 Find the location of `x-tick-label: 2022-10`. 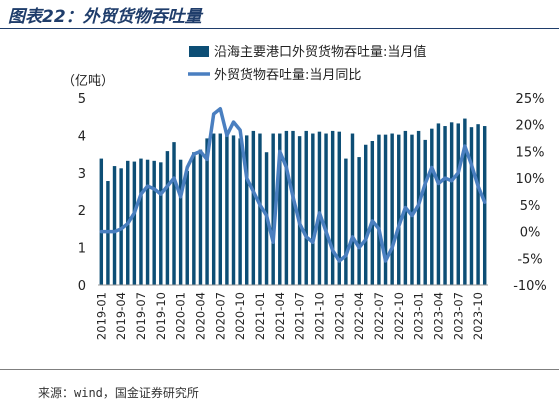

x-tick-label: 2022-10 is located at coordinates (399, 316).